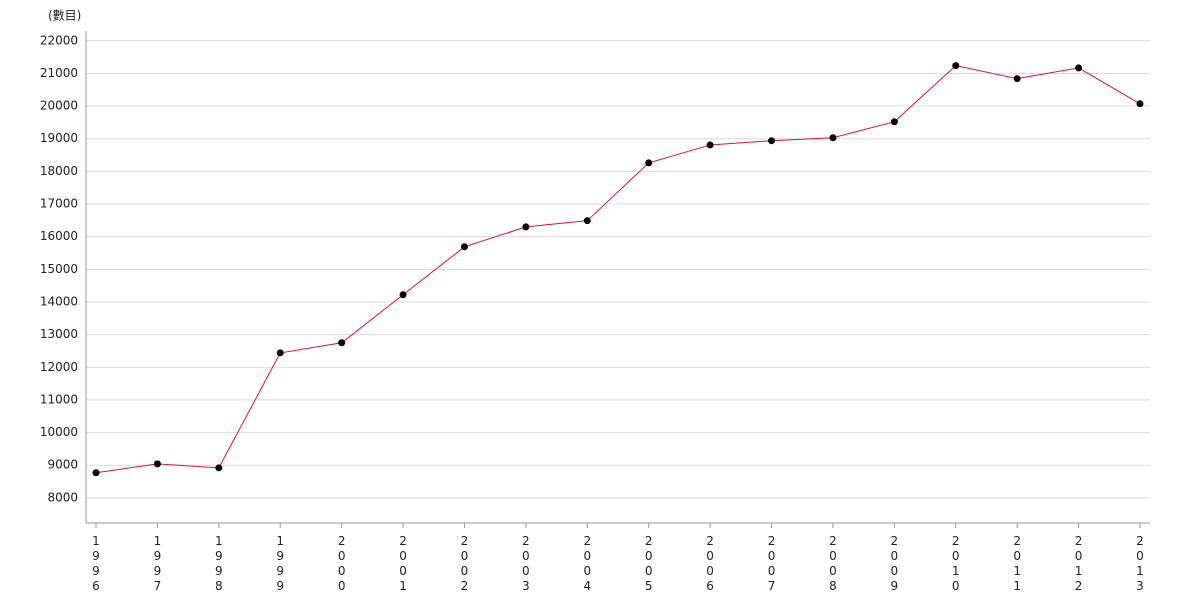 Image resolution: width=1180 pixels, height=600 pixels. I want to click on x-tick-label: 2013, so click(1140, 564).